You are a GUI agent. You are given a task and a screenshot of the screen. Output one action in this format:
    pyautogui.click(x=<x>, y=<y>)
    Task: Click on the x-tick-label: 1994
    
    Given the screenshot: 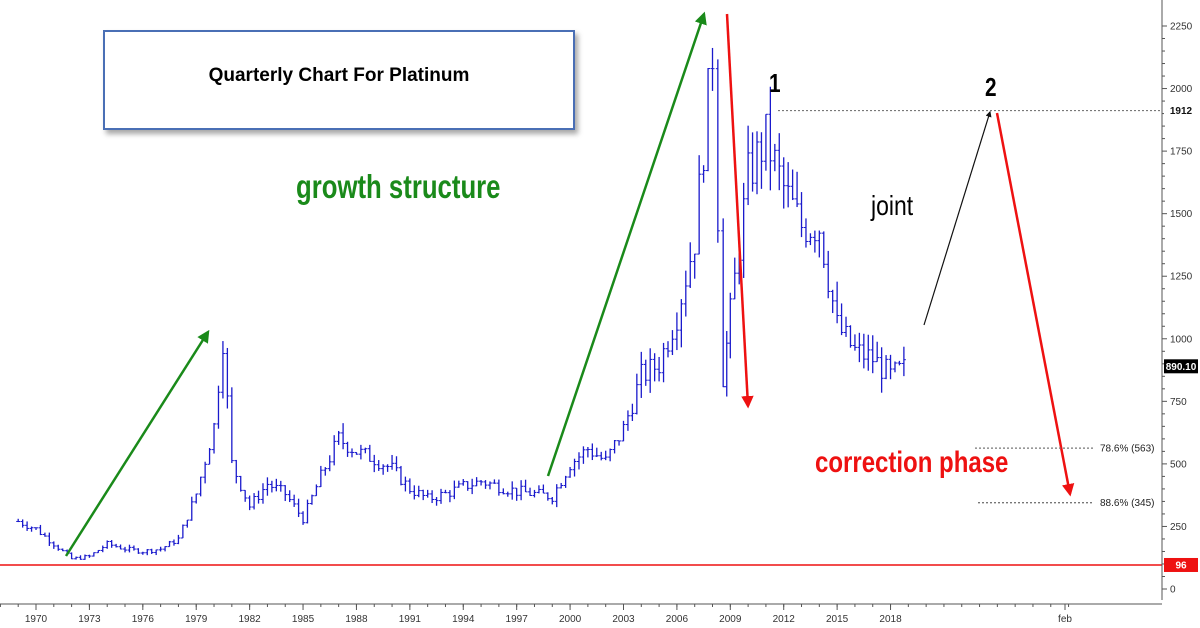 What is the action you would take?
    pyautogui.click(x=463, y=619)
    